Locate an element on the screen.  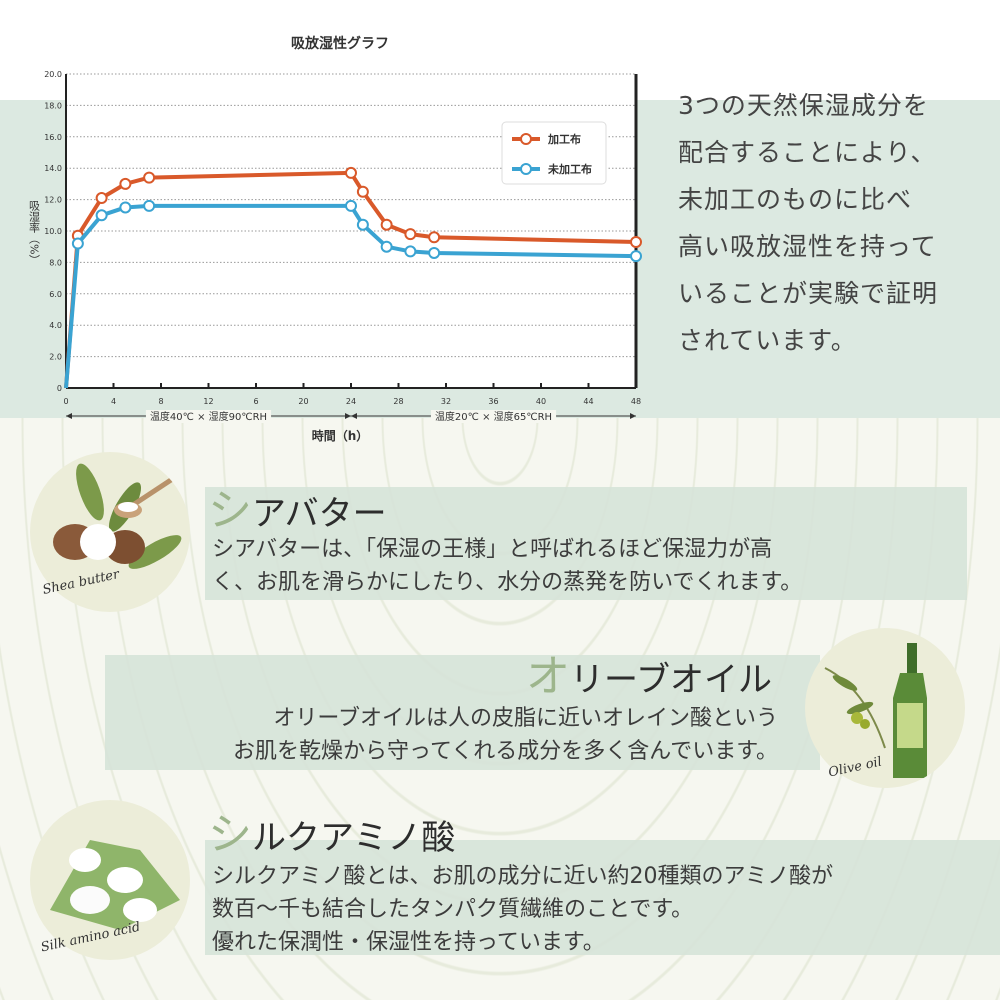
intro-line: いることが実験で証明 is located at coordinates (808, 293).